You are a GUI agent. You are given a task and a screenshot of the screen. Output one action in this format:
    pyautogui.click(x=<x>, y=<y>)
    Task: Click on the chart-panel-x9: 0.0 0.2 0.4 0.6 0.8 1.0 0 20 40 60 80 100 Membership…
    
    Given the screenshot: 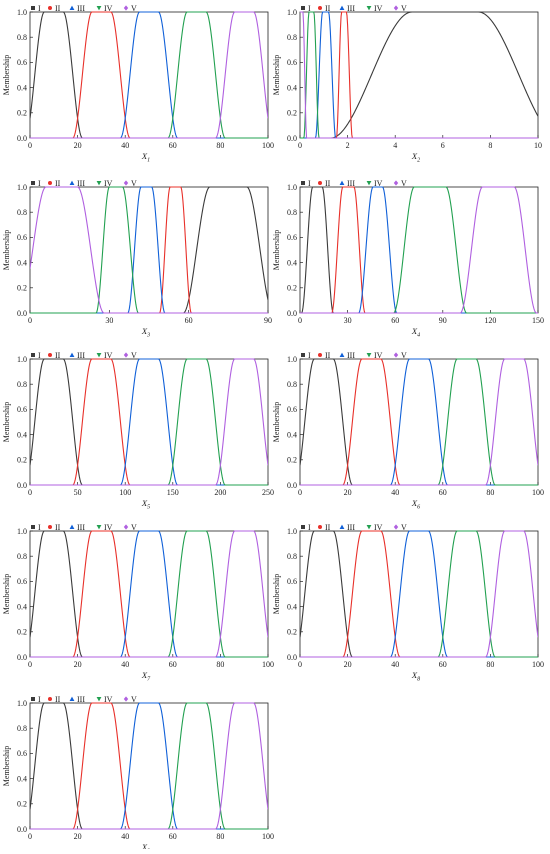 What is the action you would take?
    pyautogui.click(x=138, y=774)
    